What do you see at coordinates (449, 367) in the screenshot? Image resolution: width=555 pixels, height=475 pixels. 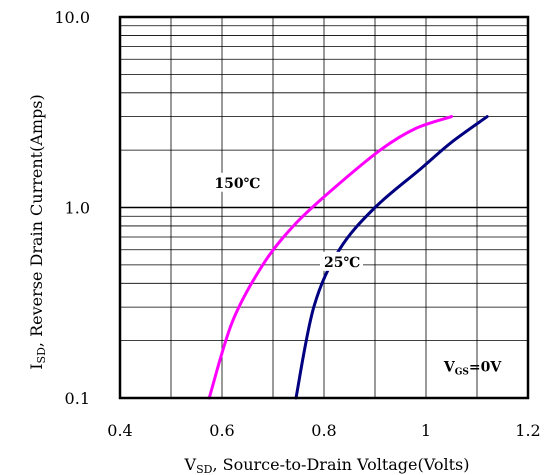 I see `annotation-main: V` at bounding box center [449, 367].